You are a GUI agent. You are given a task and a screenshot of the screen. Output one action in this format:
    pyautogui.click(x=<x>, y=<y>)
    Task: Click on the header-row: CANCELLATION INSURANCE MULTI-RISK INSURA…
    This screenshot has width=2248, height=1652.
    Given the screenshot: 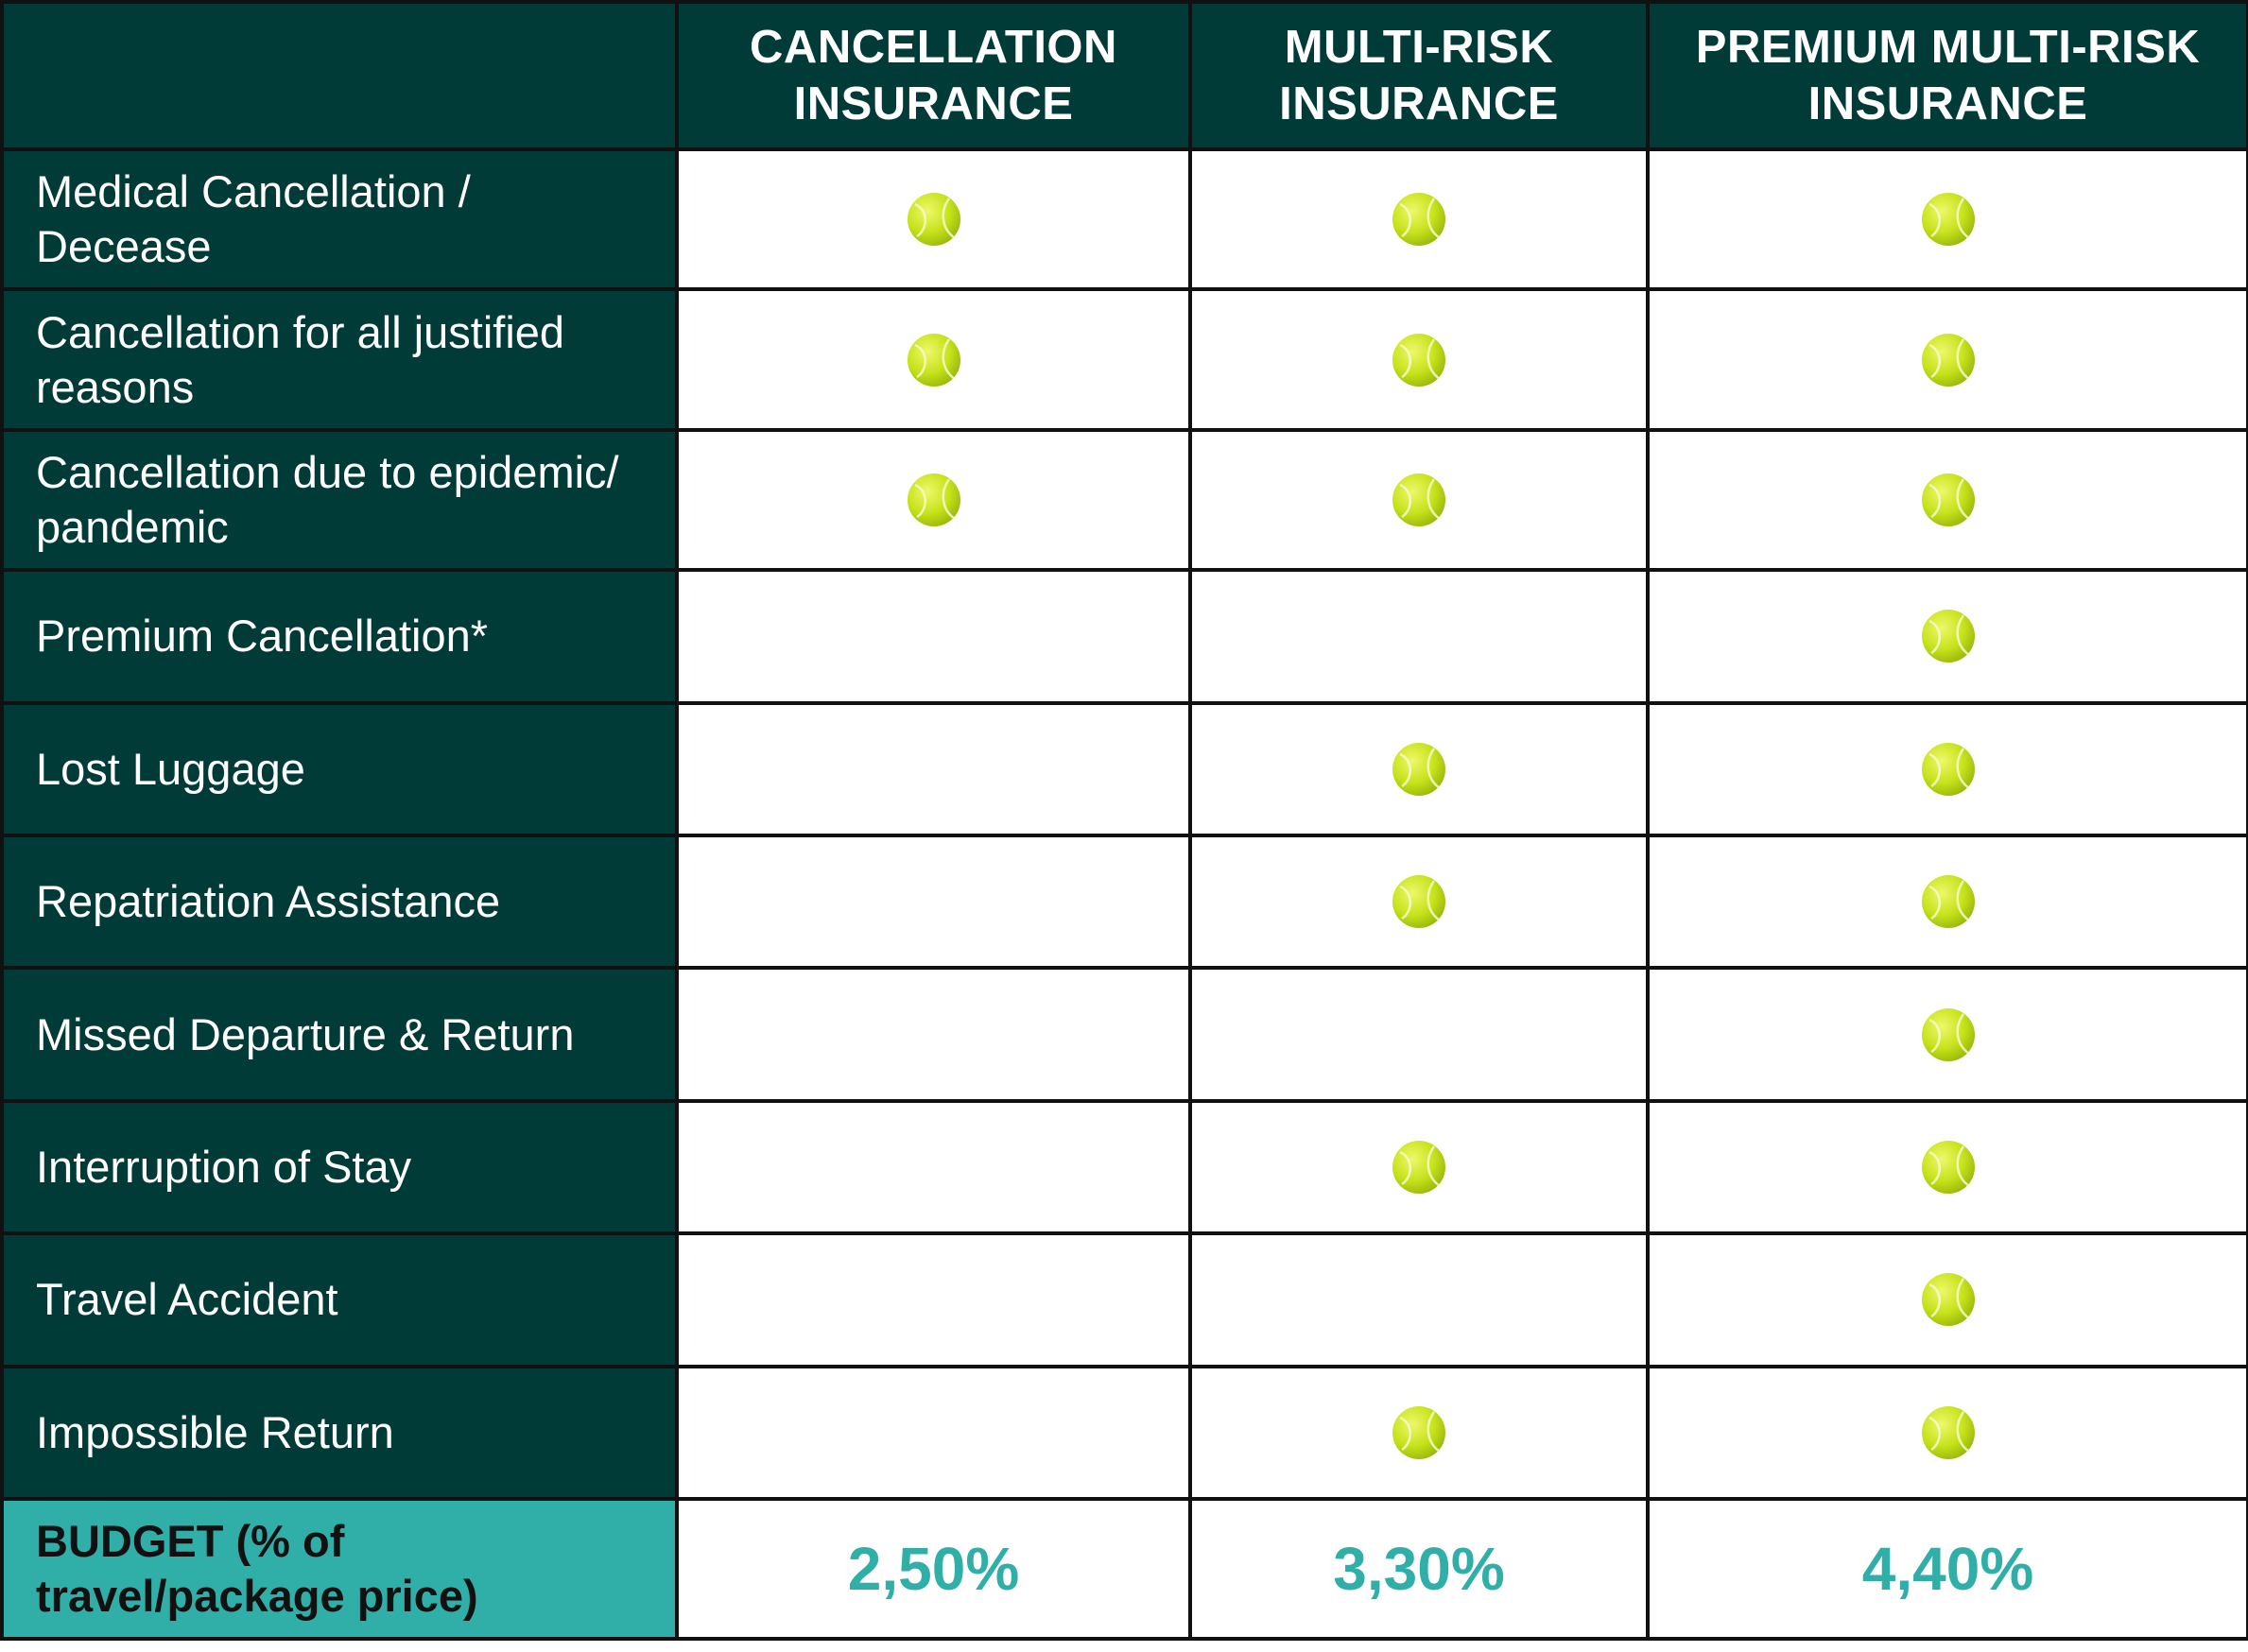 What is the action you would take?
    pyautogui.click(x=1124, y=75)
    